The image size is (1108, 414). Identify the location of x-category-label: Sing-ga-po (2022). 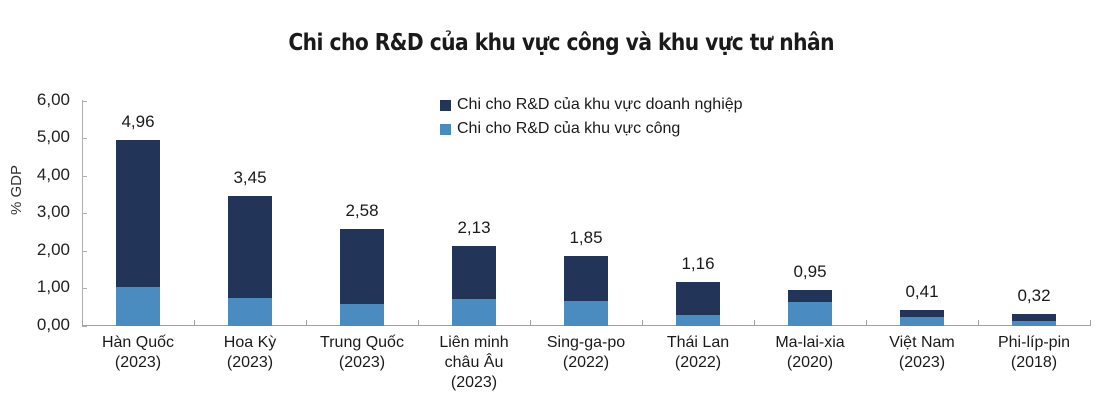
(586, 352).